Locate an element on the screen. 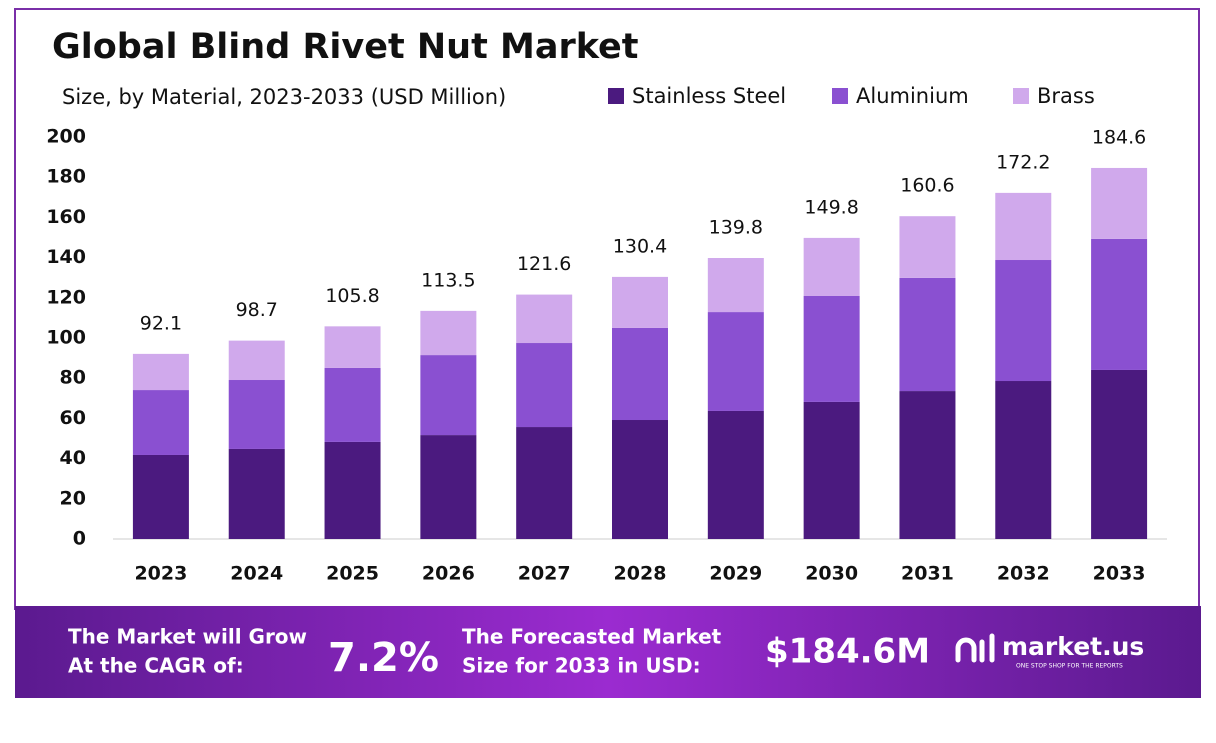 The height and width of the screenshot is (743, 1216). y-tick-label: 20 is located at coordinates (73, 498).